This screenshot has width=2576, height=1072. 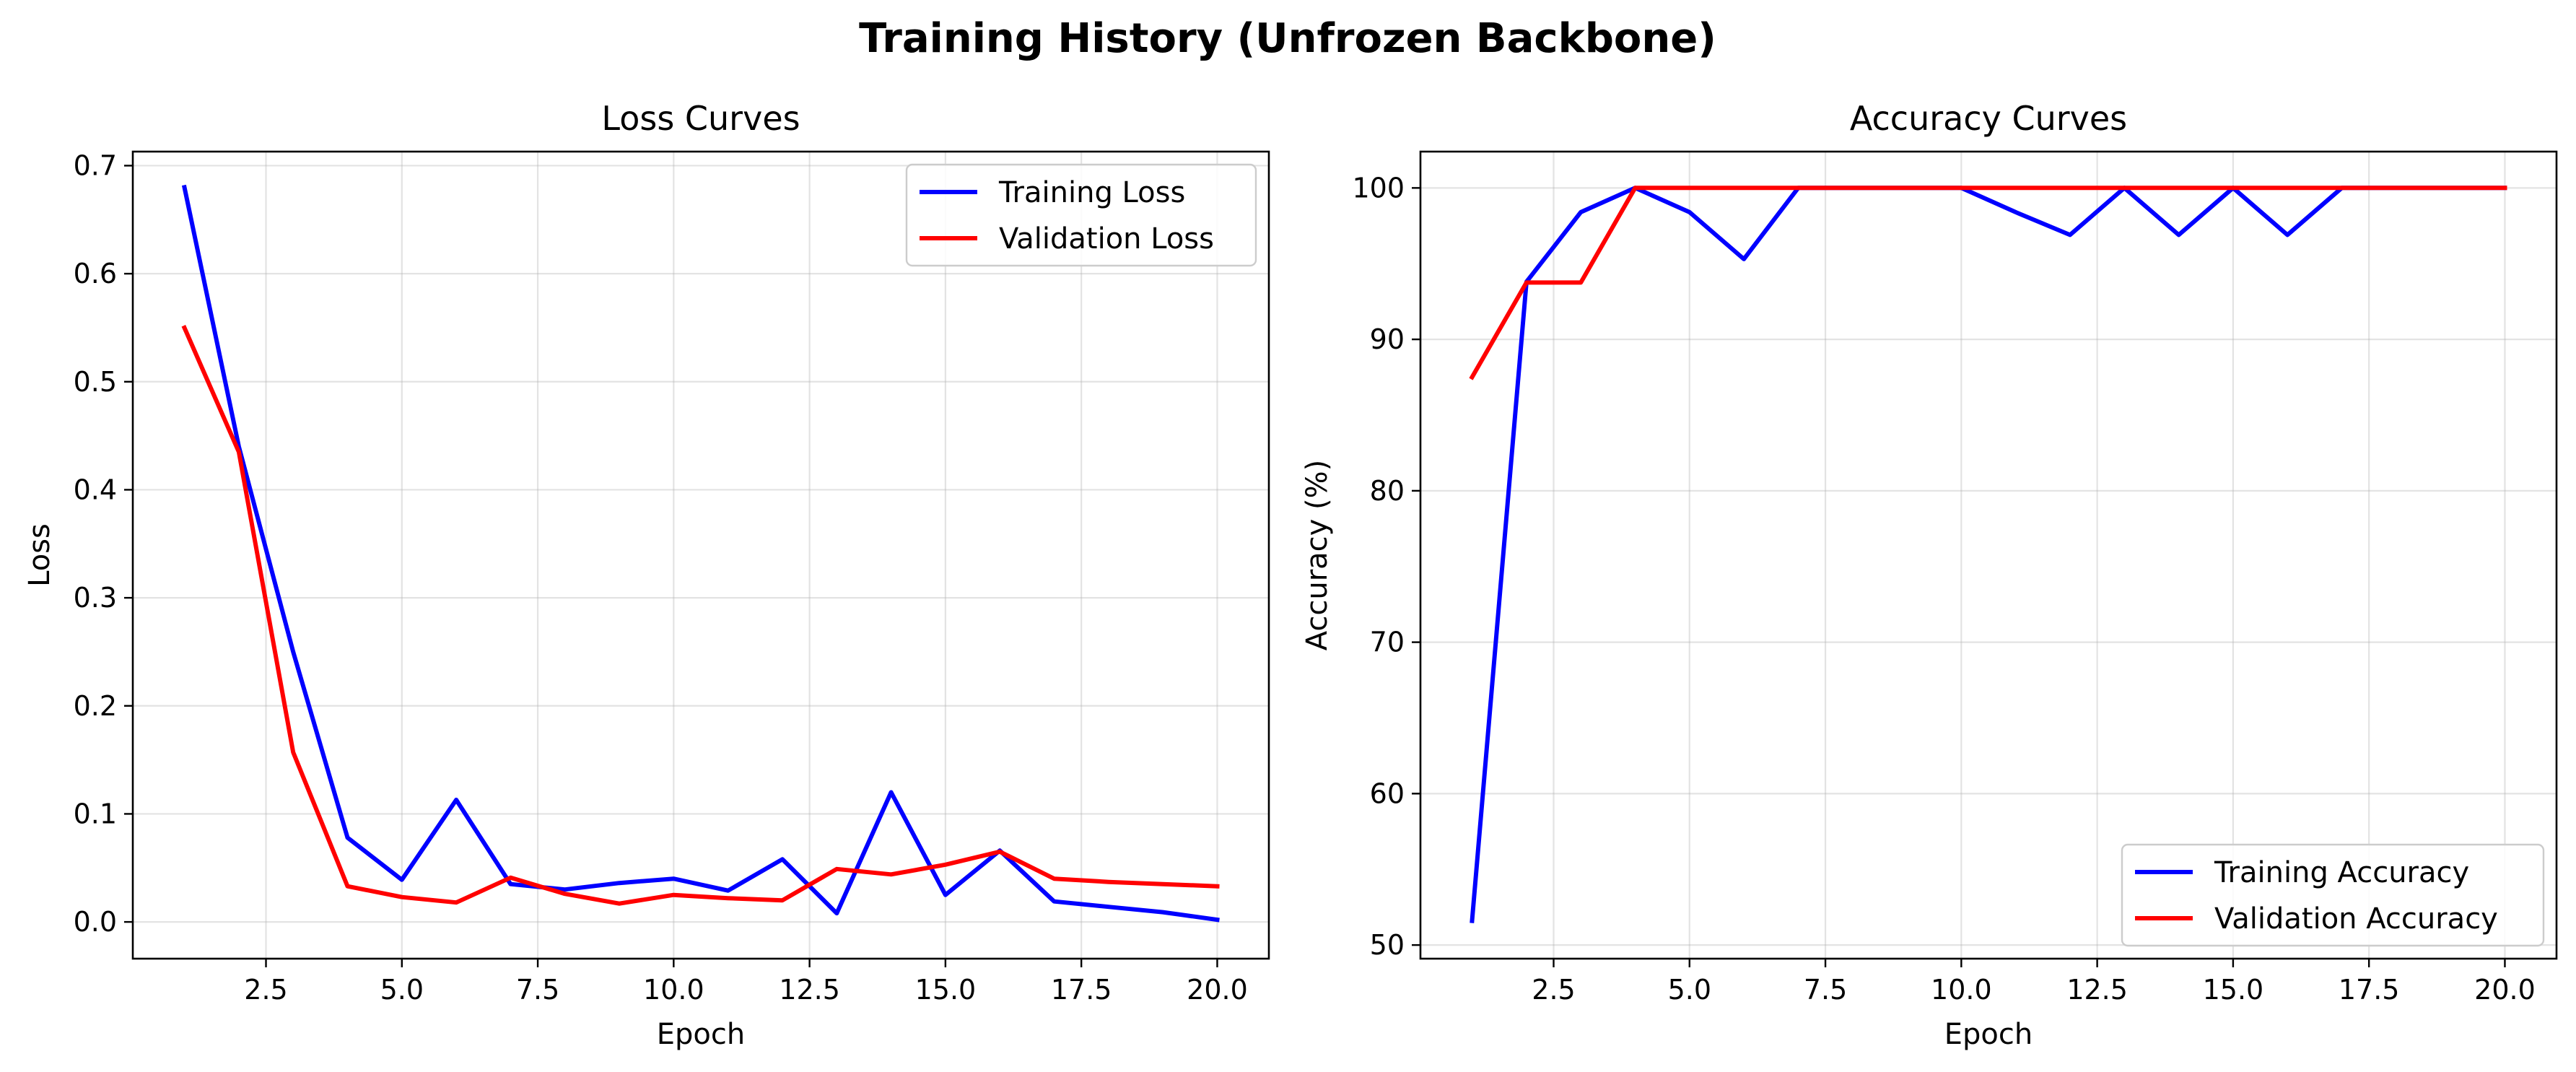 What do you see at coordinates (946, 990) in the screenshot?
I see `panel1-x-tick-label: 15.0` at bounding box center [946, 990].